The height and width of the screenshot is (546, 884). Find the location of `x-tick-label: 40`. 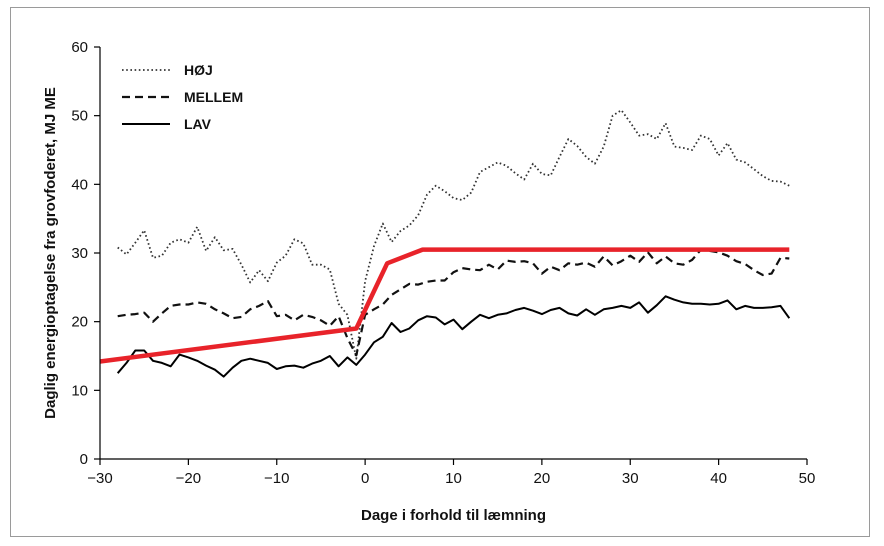

x-tick-label: 40 is located at coordinates (718, 478).